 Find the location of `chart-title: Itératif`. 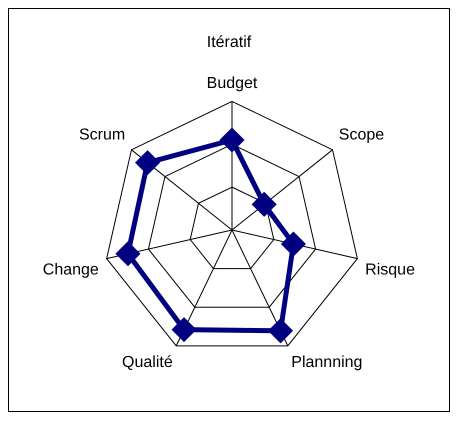

chart-title: Itératif is located at coordinates (229, 43).